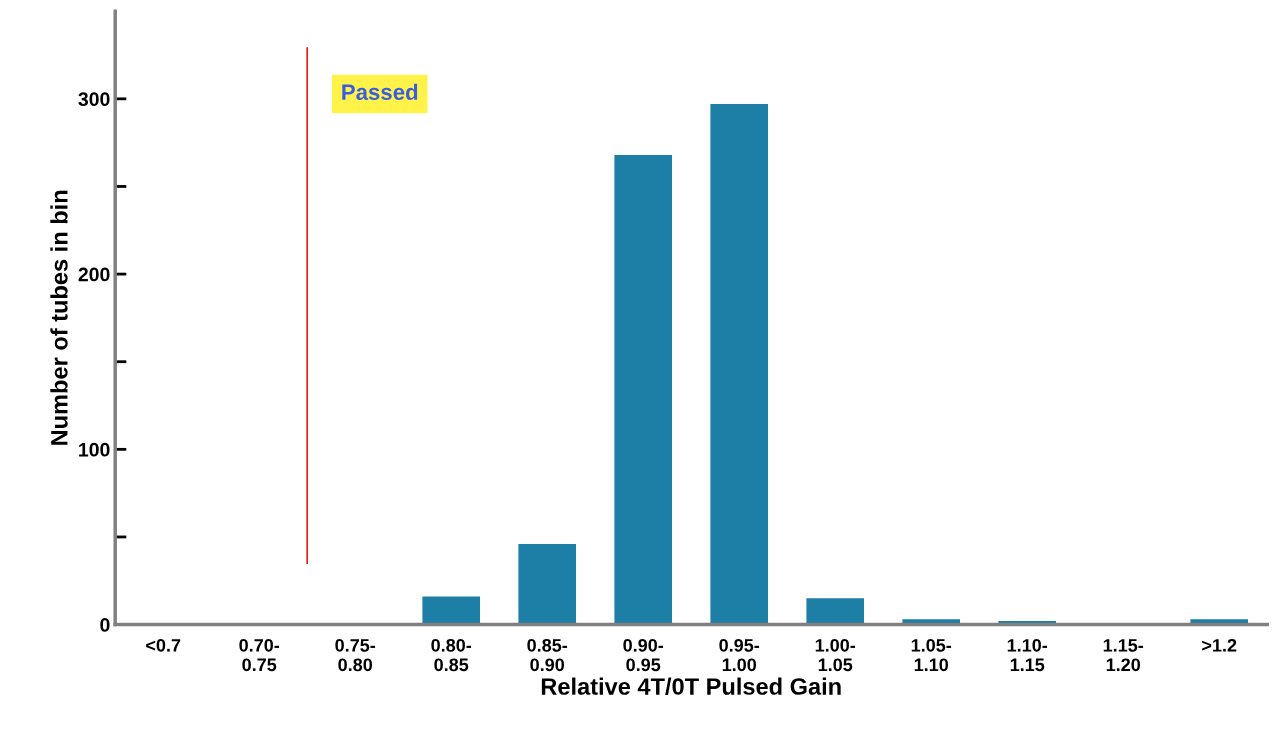 Image resolution: width=1280 pixels, height=748 pixels. Describe the element at coordinates (547, 655) in the screenshot. I see `x-tick-label: 0.85- 0.90` at that location.